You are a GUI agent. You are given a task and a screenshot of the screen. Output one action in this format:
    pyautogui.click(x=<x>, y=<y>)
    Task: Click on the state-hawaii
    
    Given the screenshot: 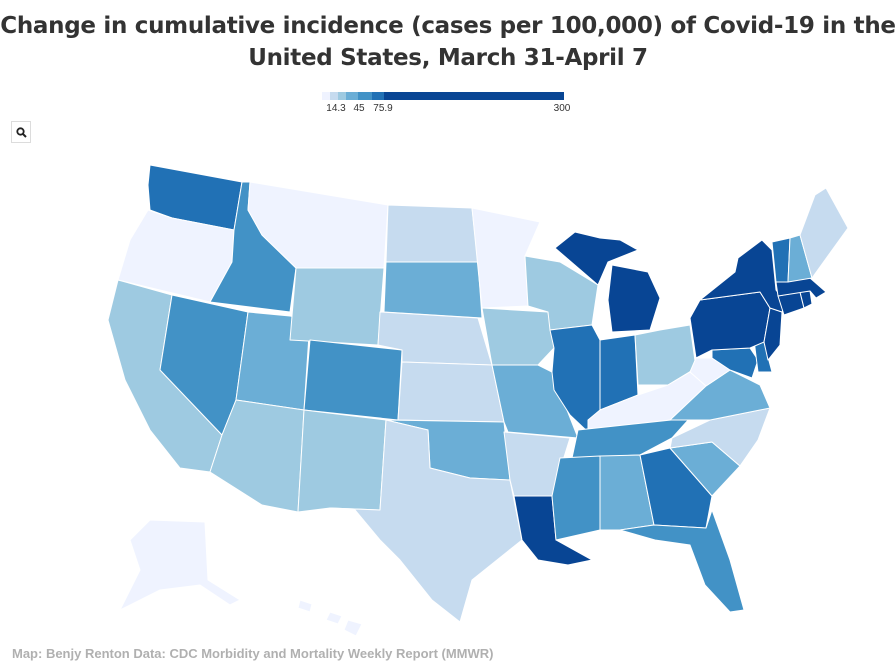 What is the action you would take?
    pyautogui.click(x=330, y=618)
    